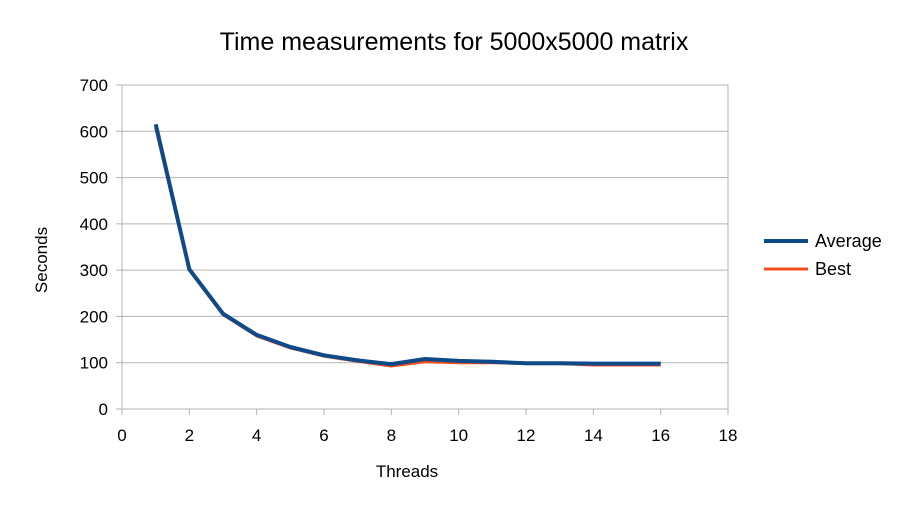 This screenshot has height=510, width=907. Describe the element at coordinates (391, 435) in the screenshot. I see `x-tick-label: 8` at that location.